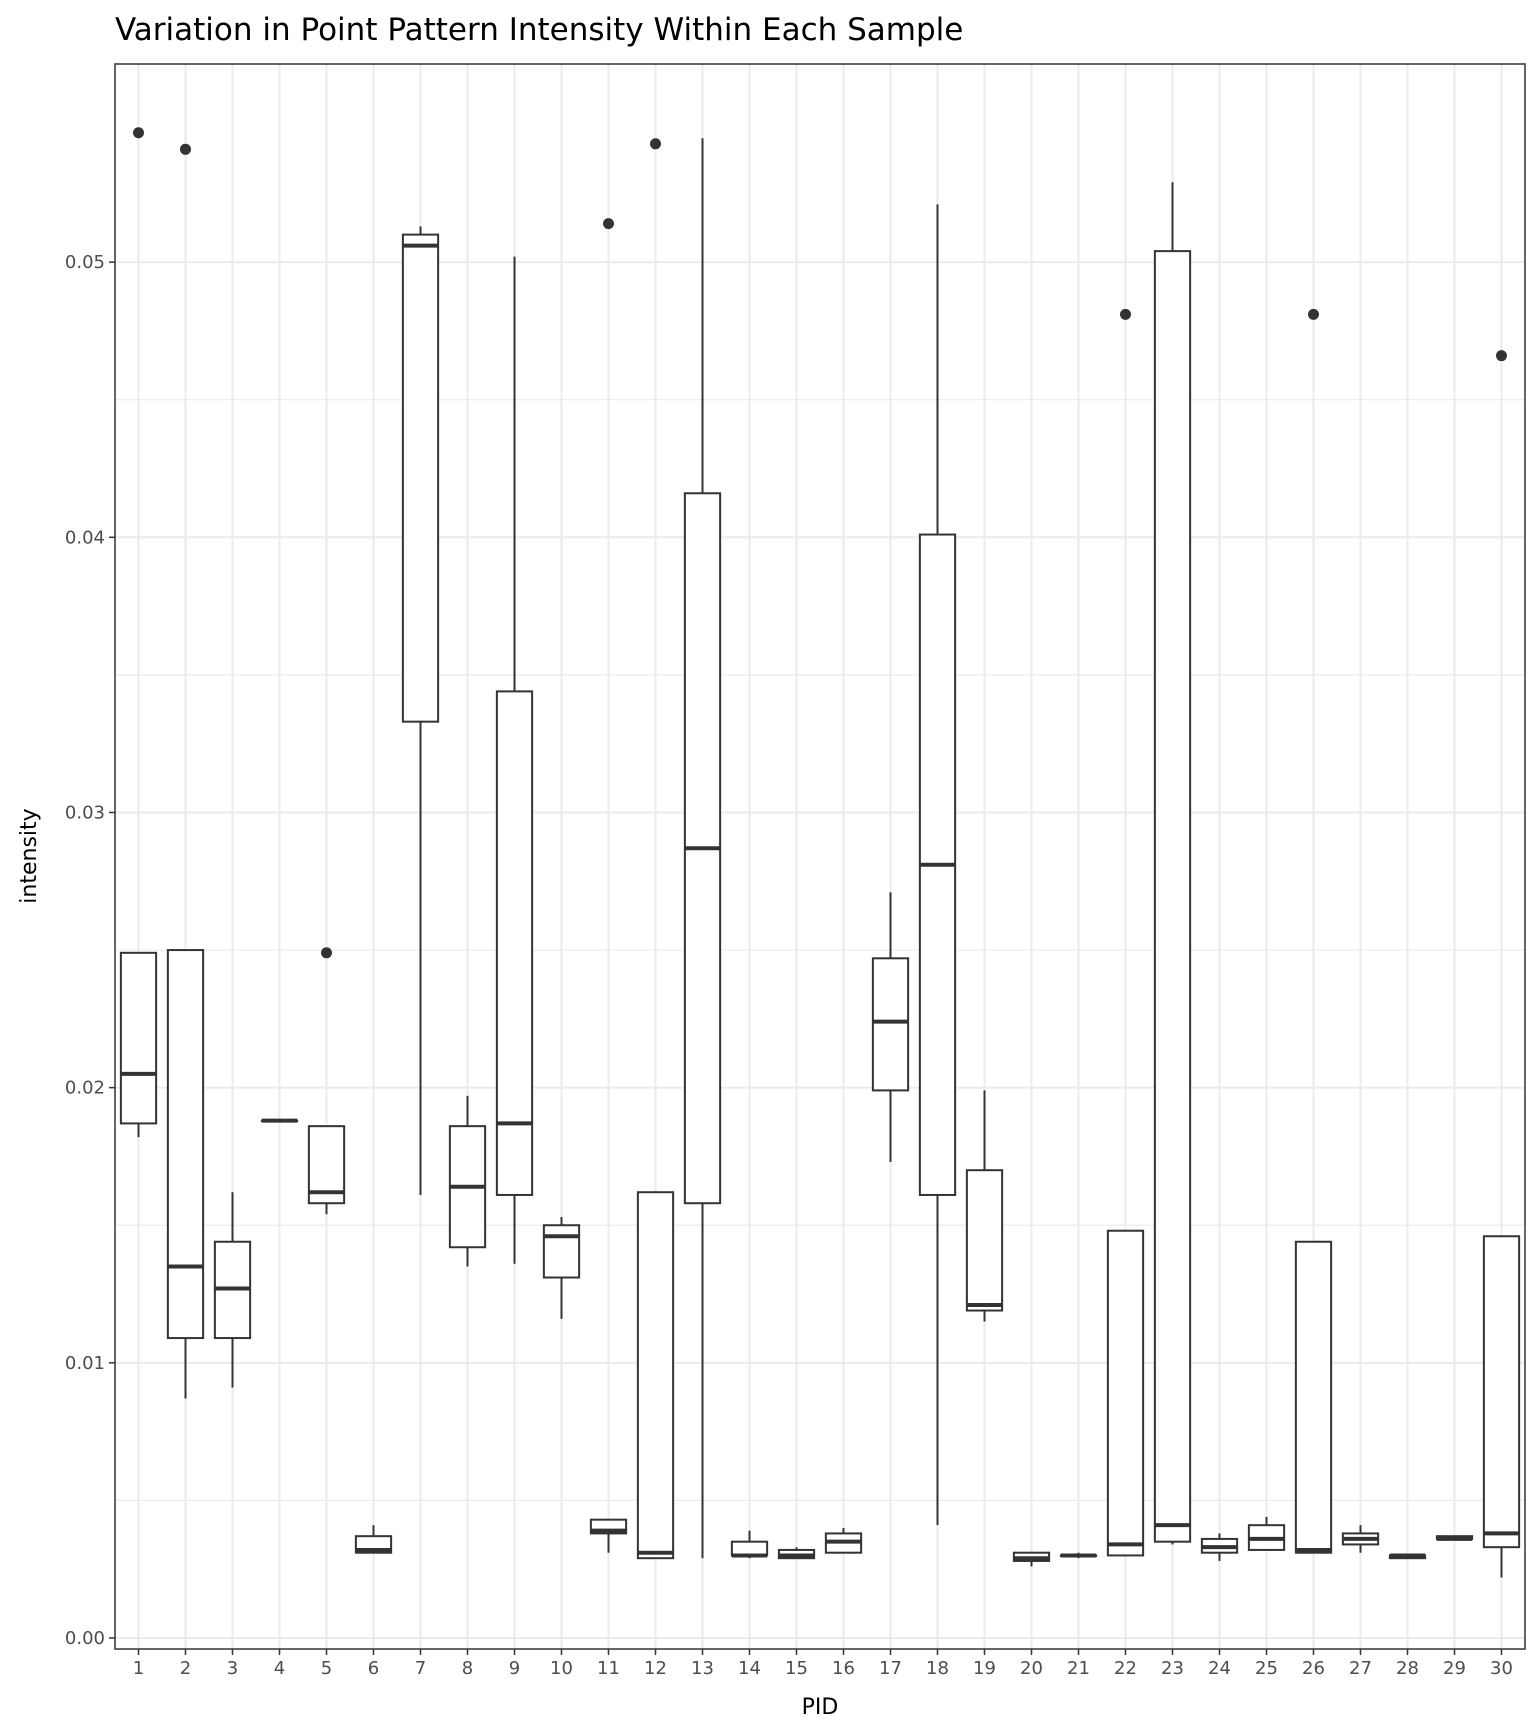 The width and height of the screenshot is (1536, 1732). I want to click on x-tick-label: 22, so click(1125, 1668).